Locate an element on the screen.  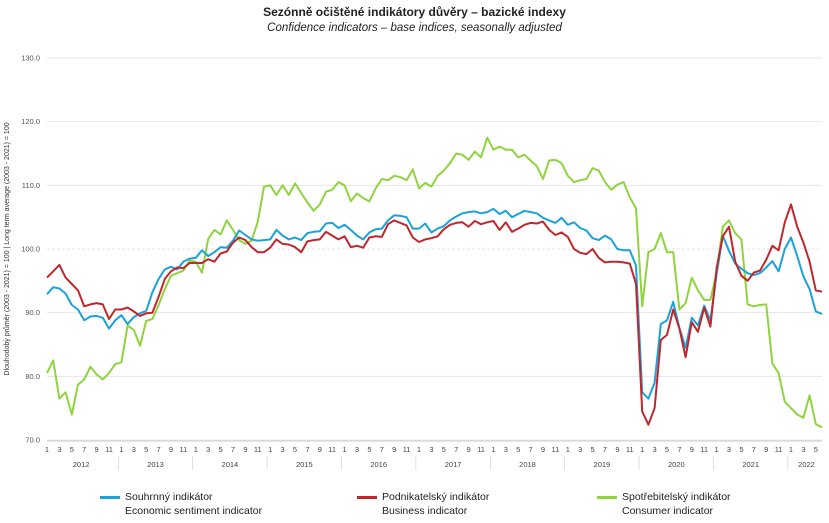
y-tick-label: 90.0 is located at coordinates (32, 312).